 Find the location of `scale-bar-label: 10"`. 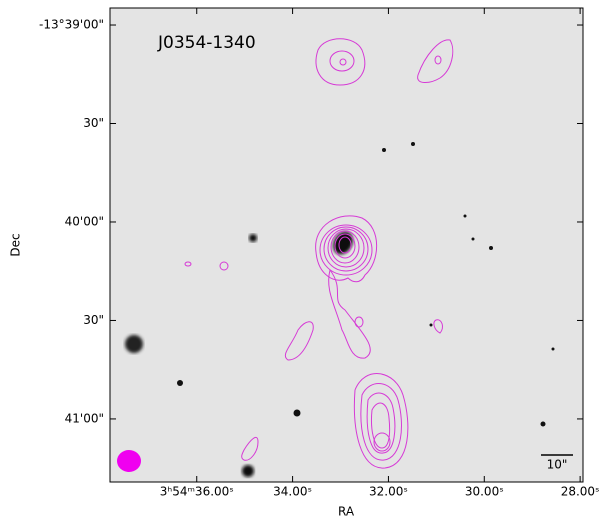

scale-bar-label: 10" is located at coordinates (557, 465).